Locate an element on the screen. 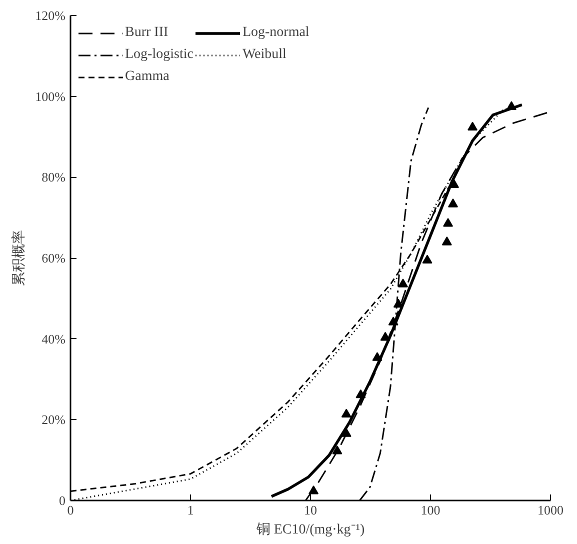 The image size is (577, 544). x-tick-label: 100 is located at coordinates (430, 510).